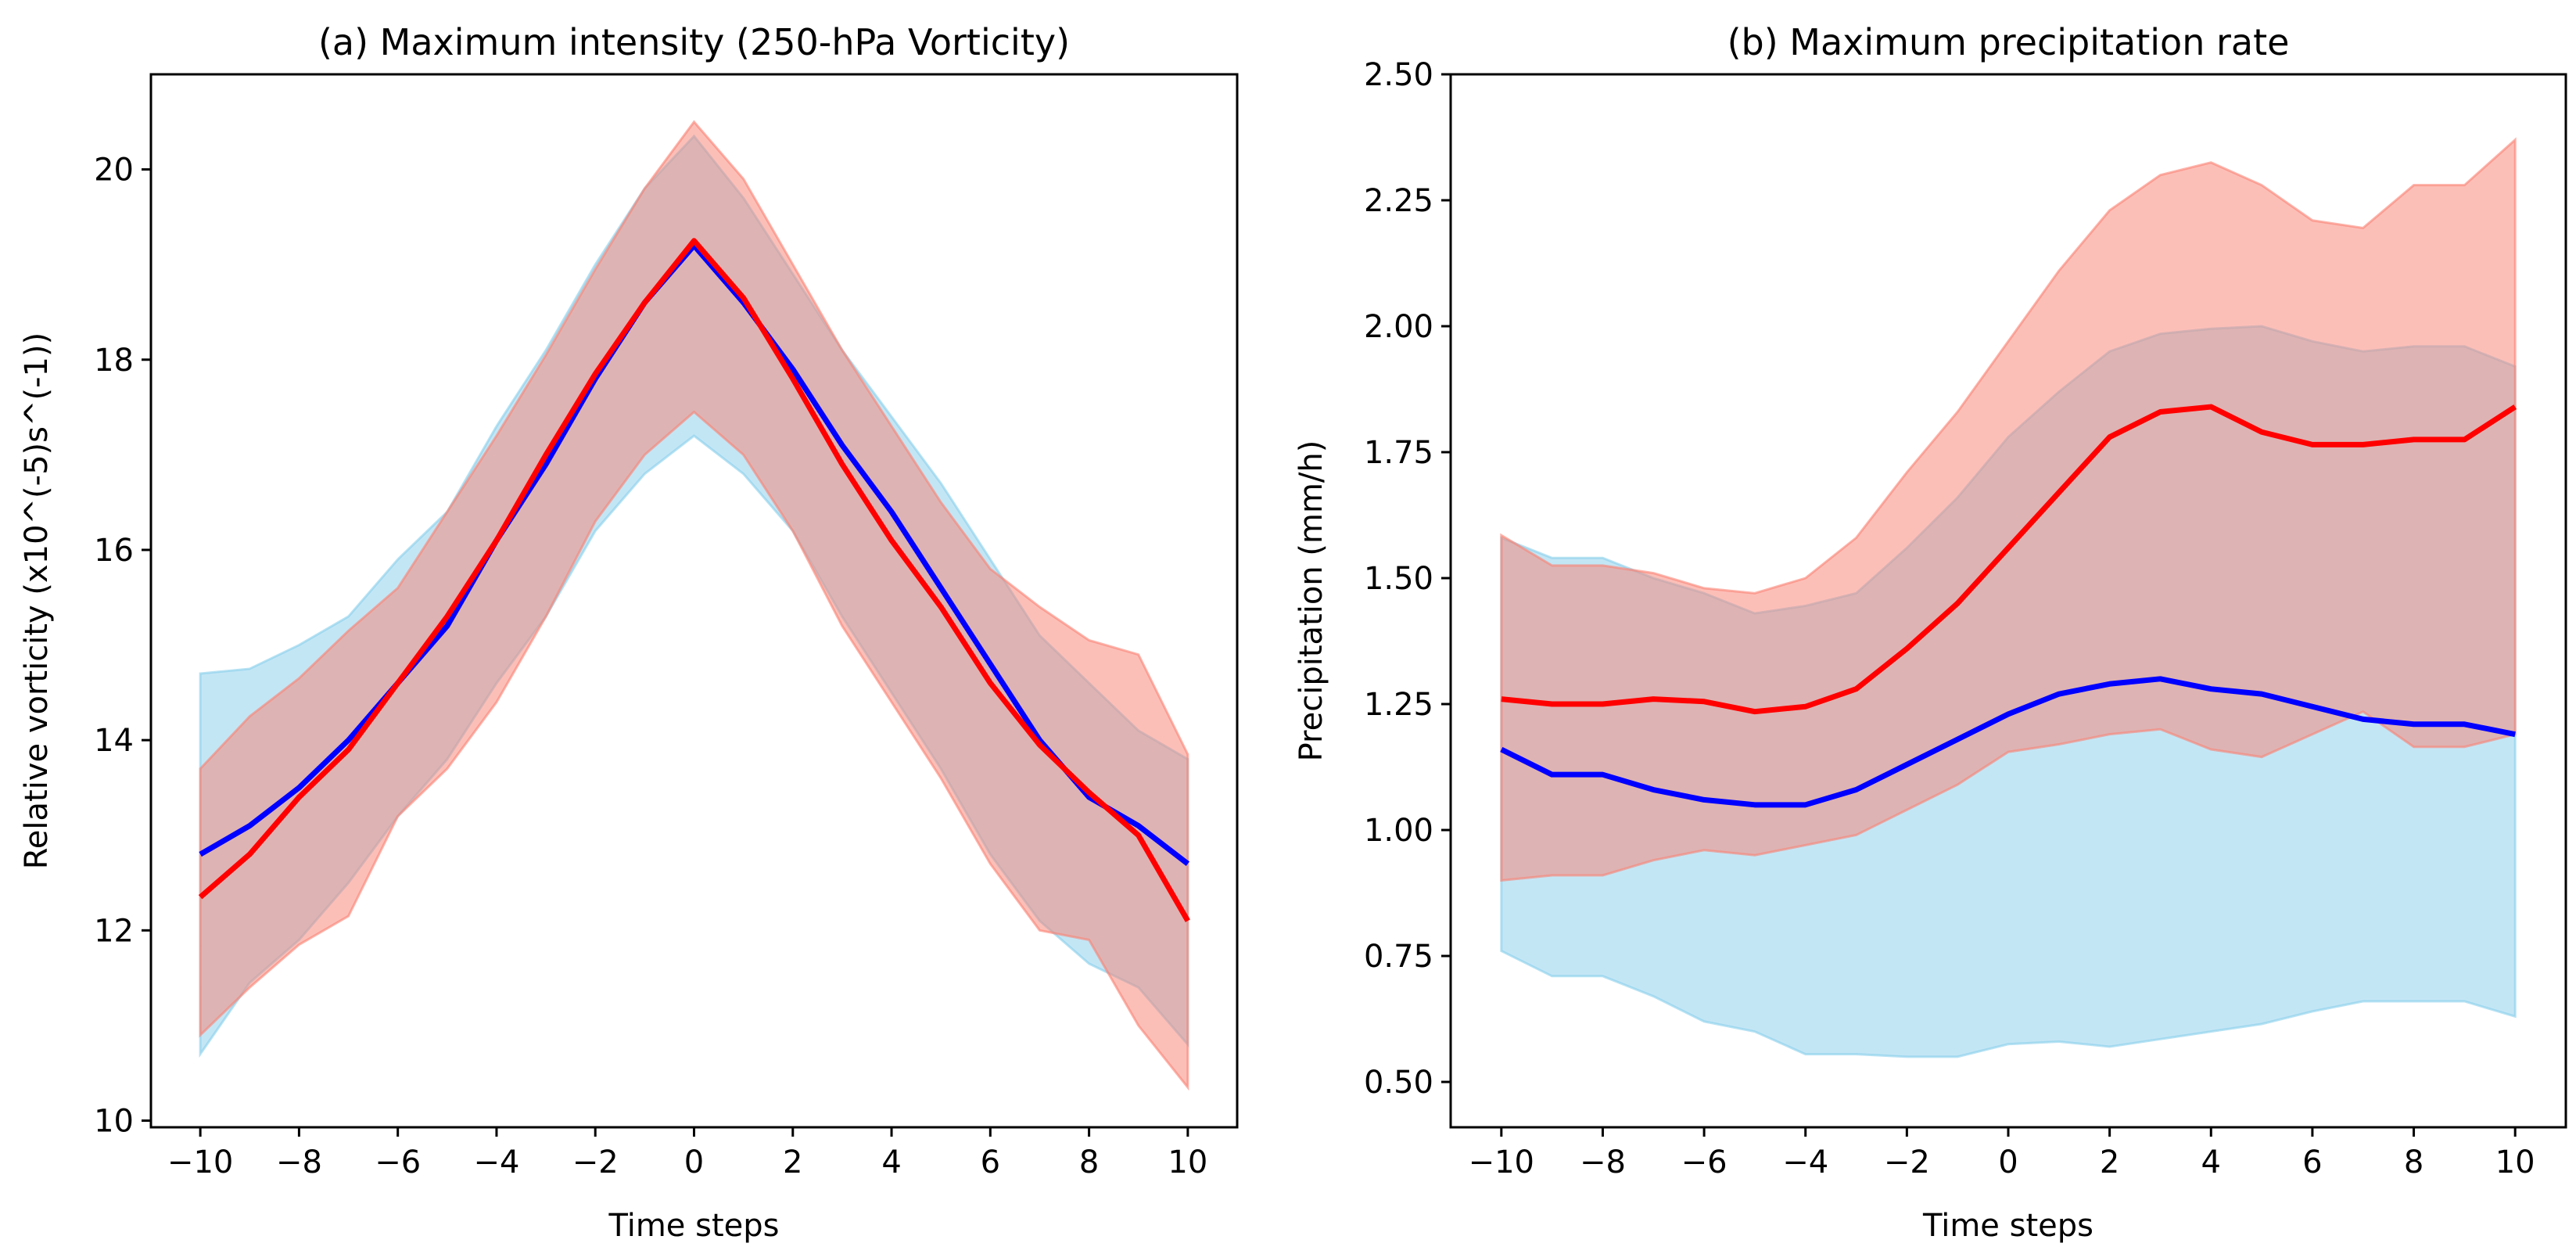 The height and width of the screenshot is (1254, 2576). What do you see at coordinates (1398, 453) in the screenshot?
I see `y-tick-label: 1.75` at bounding box center [1398, 453].